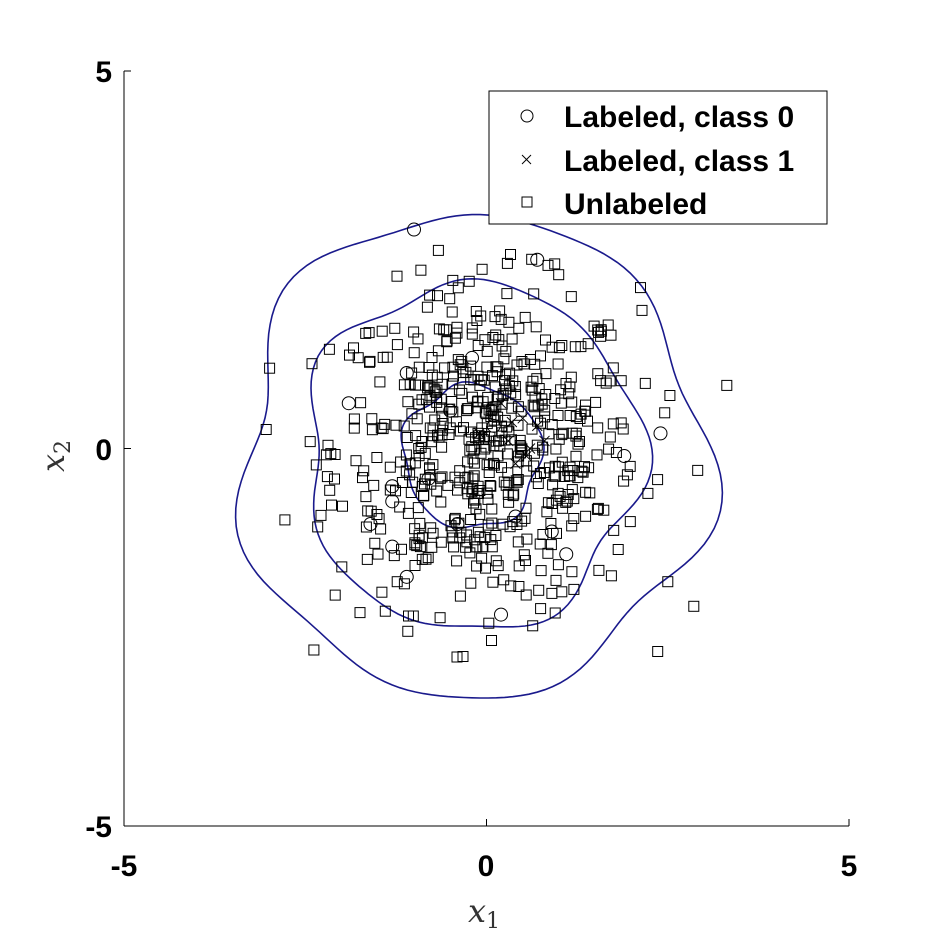  Describe the element at coordinates (679, 117) in the screenshot. I see `legend-label-class0: Labeled, class 0` at that location.